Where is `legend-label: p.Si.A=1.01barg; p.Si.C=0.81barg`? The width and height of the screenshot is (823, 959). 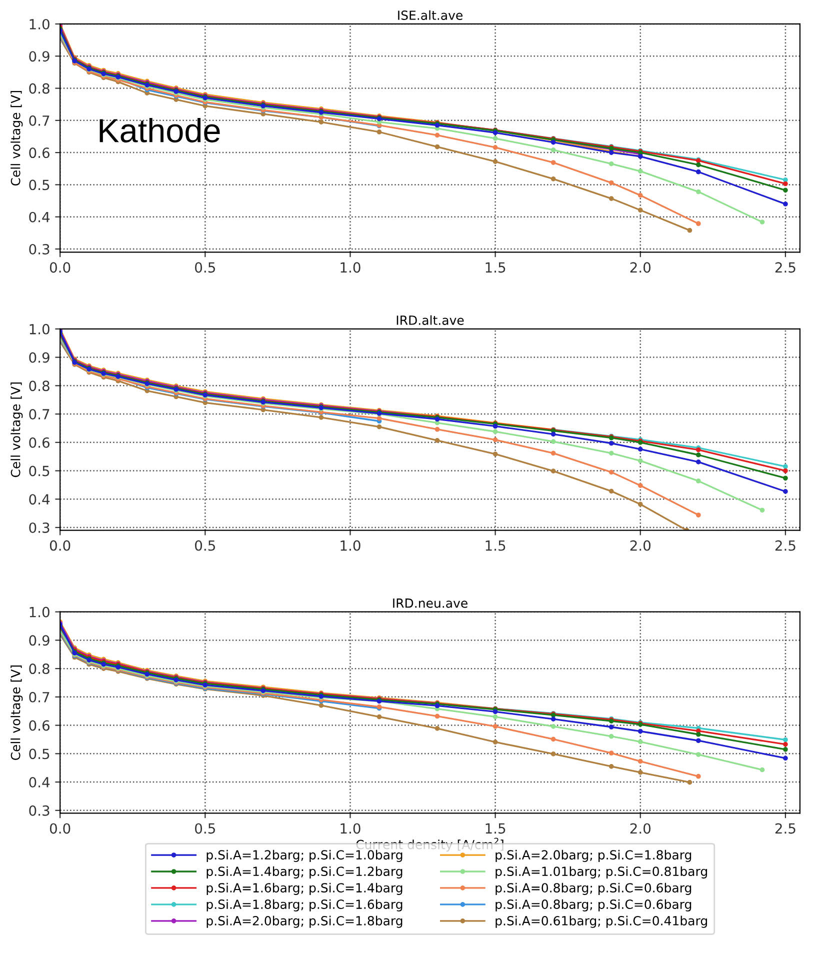 legend-label: p.Si.A=1.01barg; p.Si.C=0.81barg is located at coordinates (601, 872).